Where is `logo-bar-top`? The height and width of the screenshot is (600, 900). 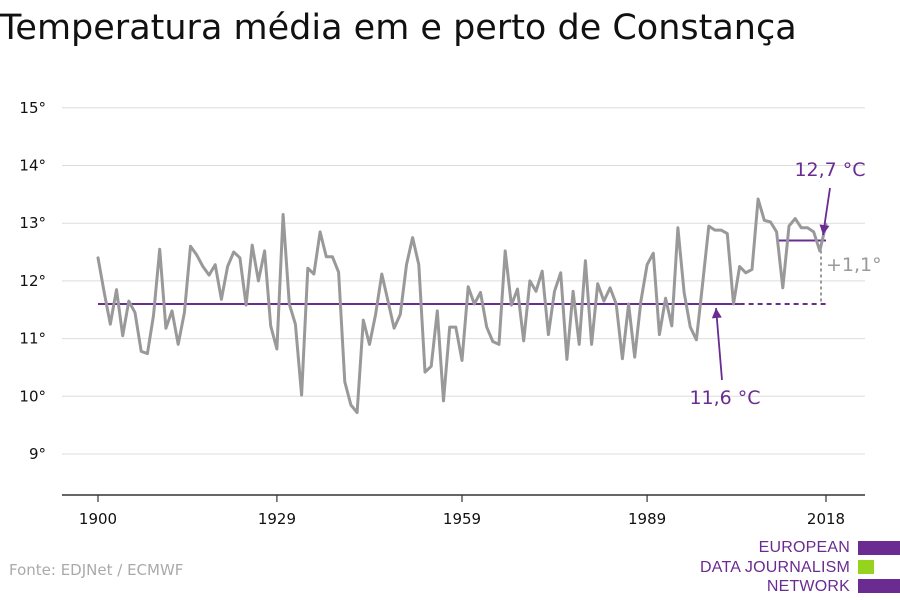 logo-bar-top is located at coordinates (879, 548).